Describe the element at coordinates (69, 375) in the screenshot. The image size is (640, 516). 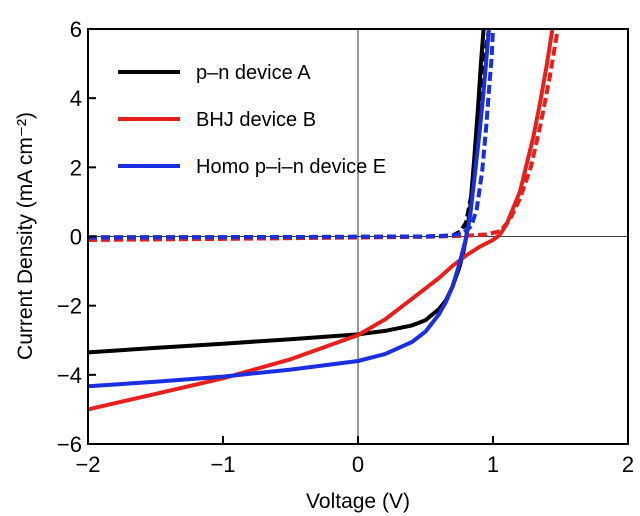
I see `y-tick-label: −4` at that location.